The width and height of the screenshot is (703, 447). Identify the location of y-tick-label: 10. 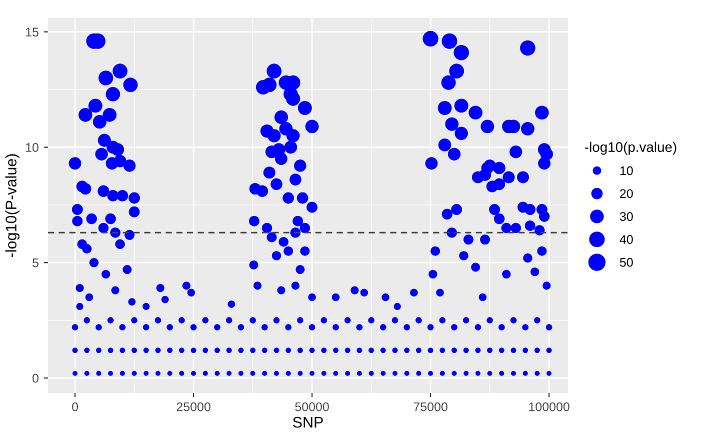
(32, 147).